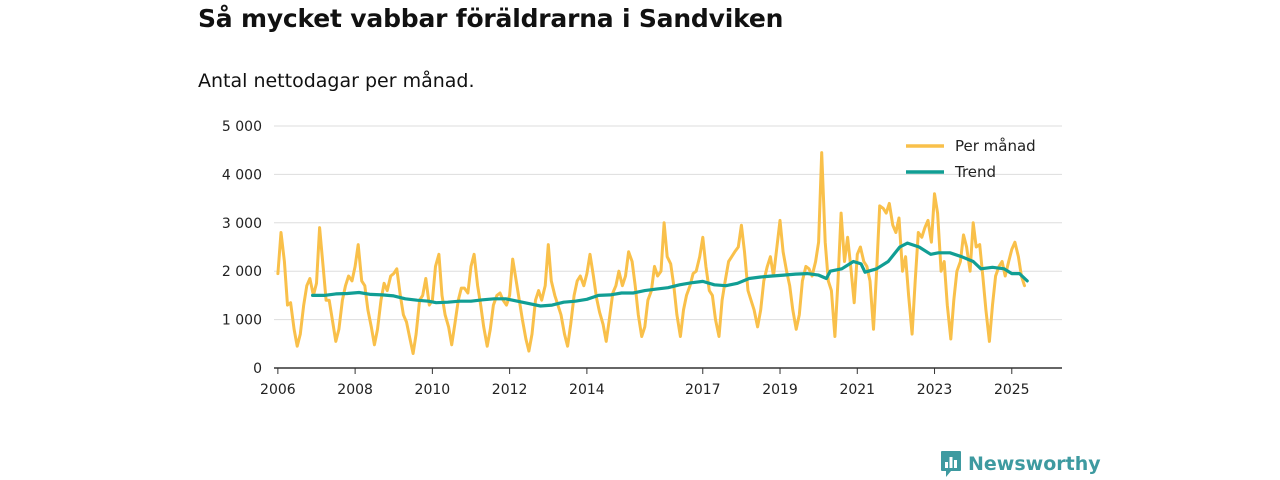  What do you see at coordinates (242, 321) in the screenshot?
I see `y-tick-label: 1 000` at bounding box center [242, 321].